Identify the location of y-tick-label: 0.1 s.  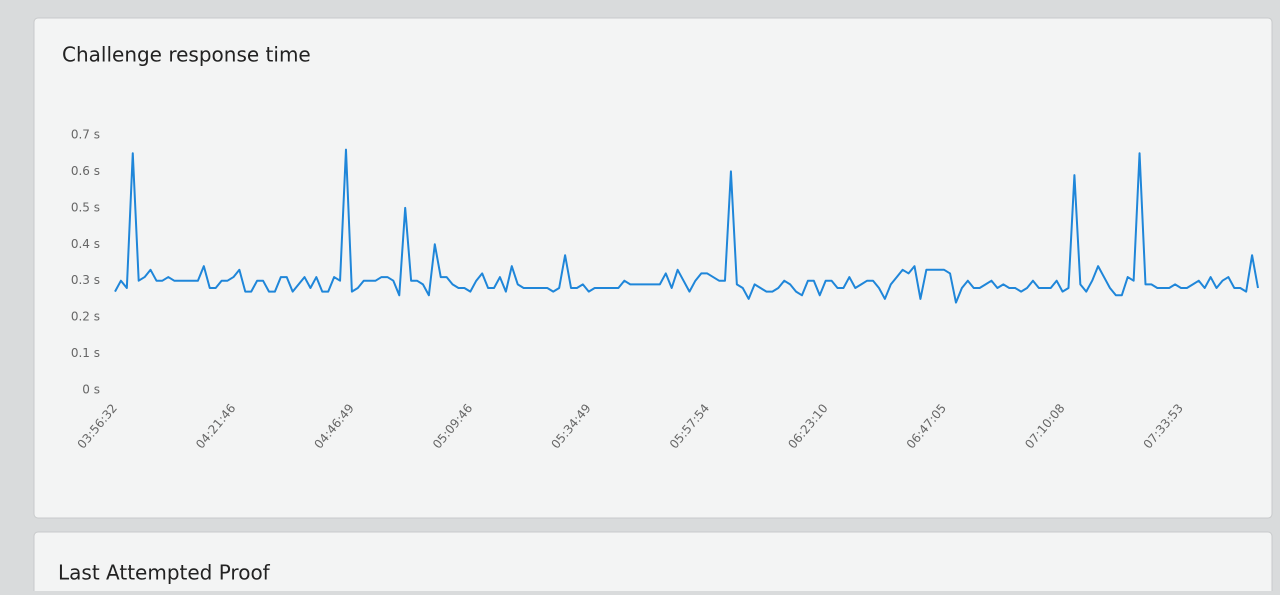
(85, 353).